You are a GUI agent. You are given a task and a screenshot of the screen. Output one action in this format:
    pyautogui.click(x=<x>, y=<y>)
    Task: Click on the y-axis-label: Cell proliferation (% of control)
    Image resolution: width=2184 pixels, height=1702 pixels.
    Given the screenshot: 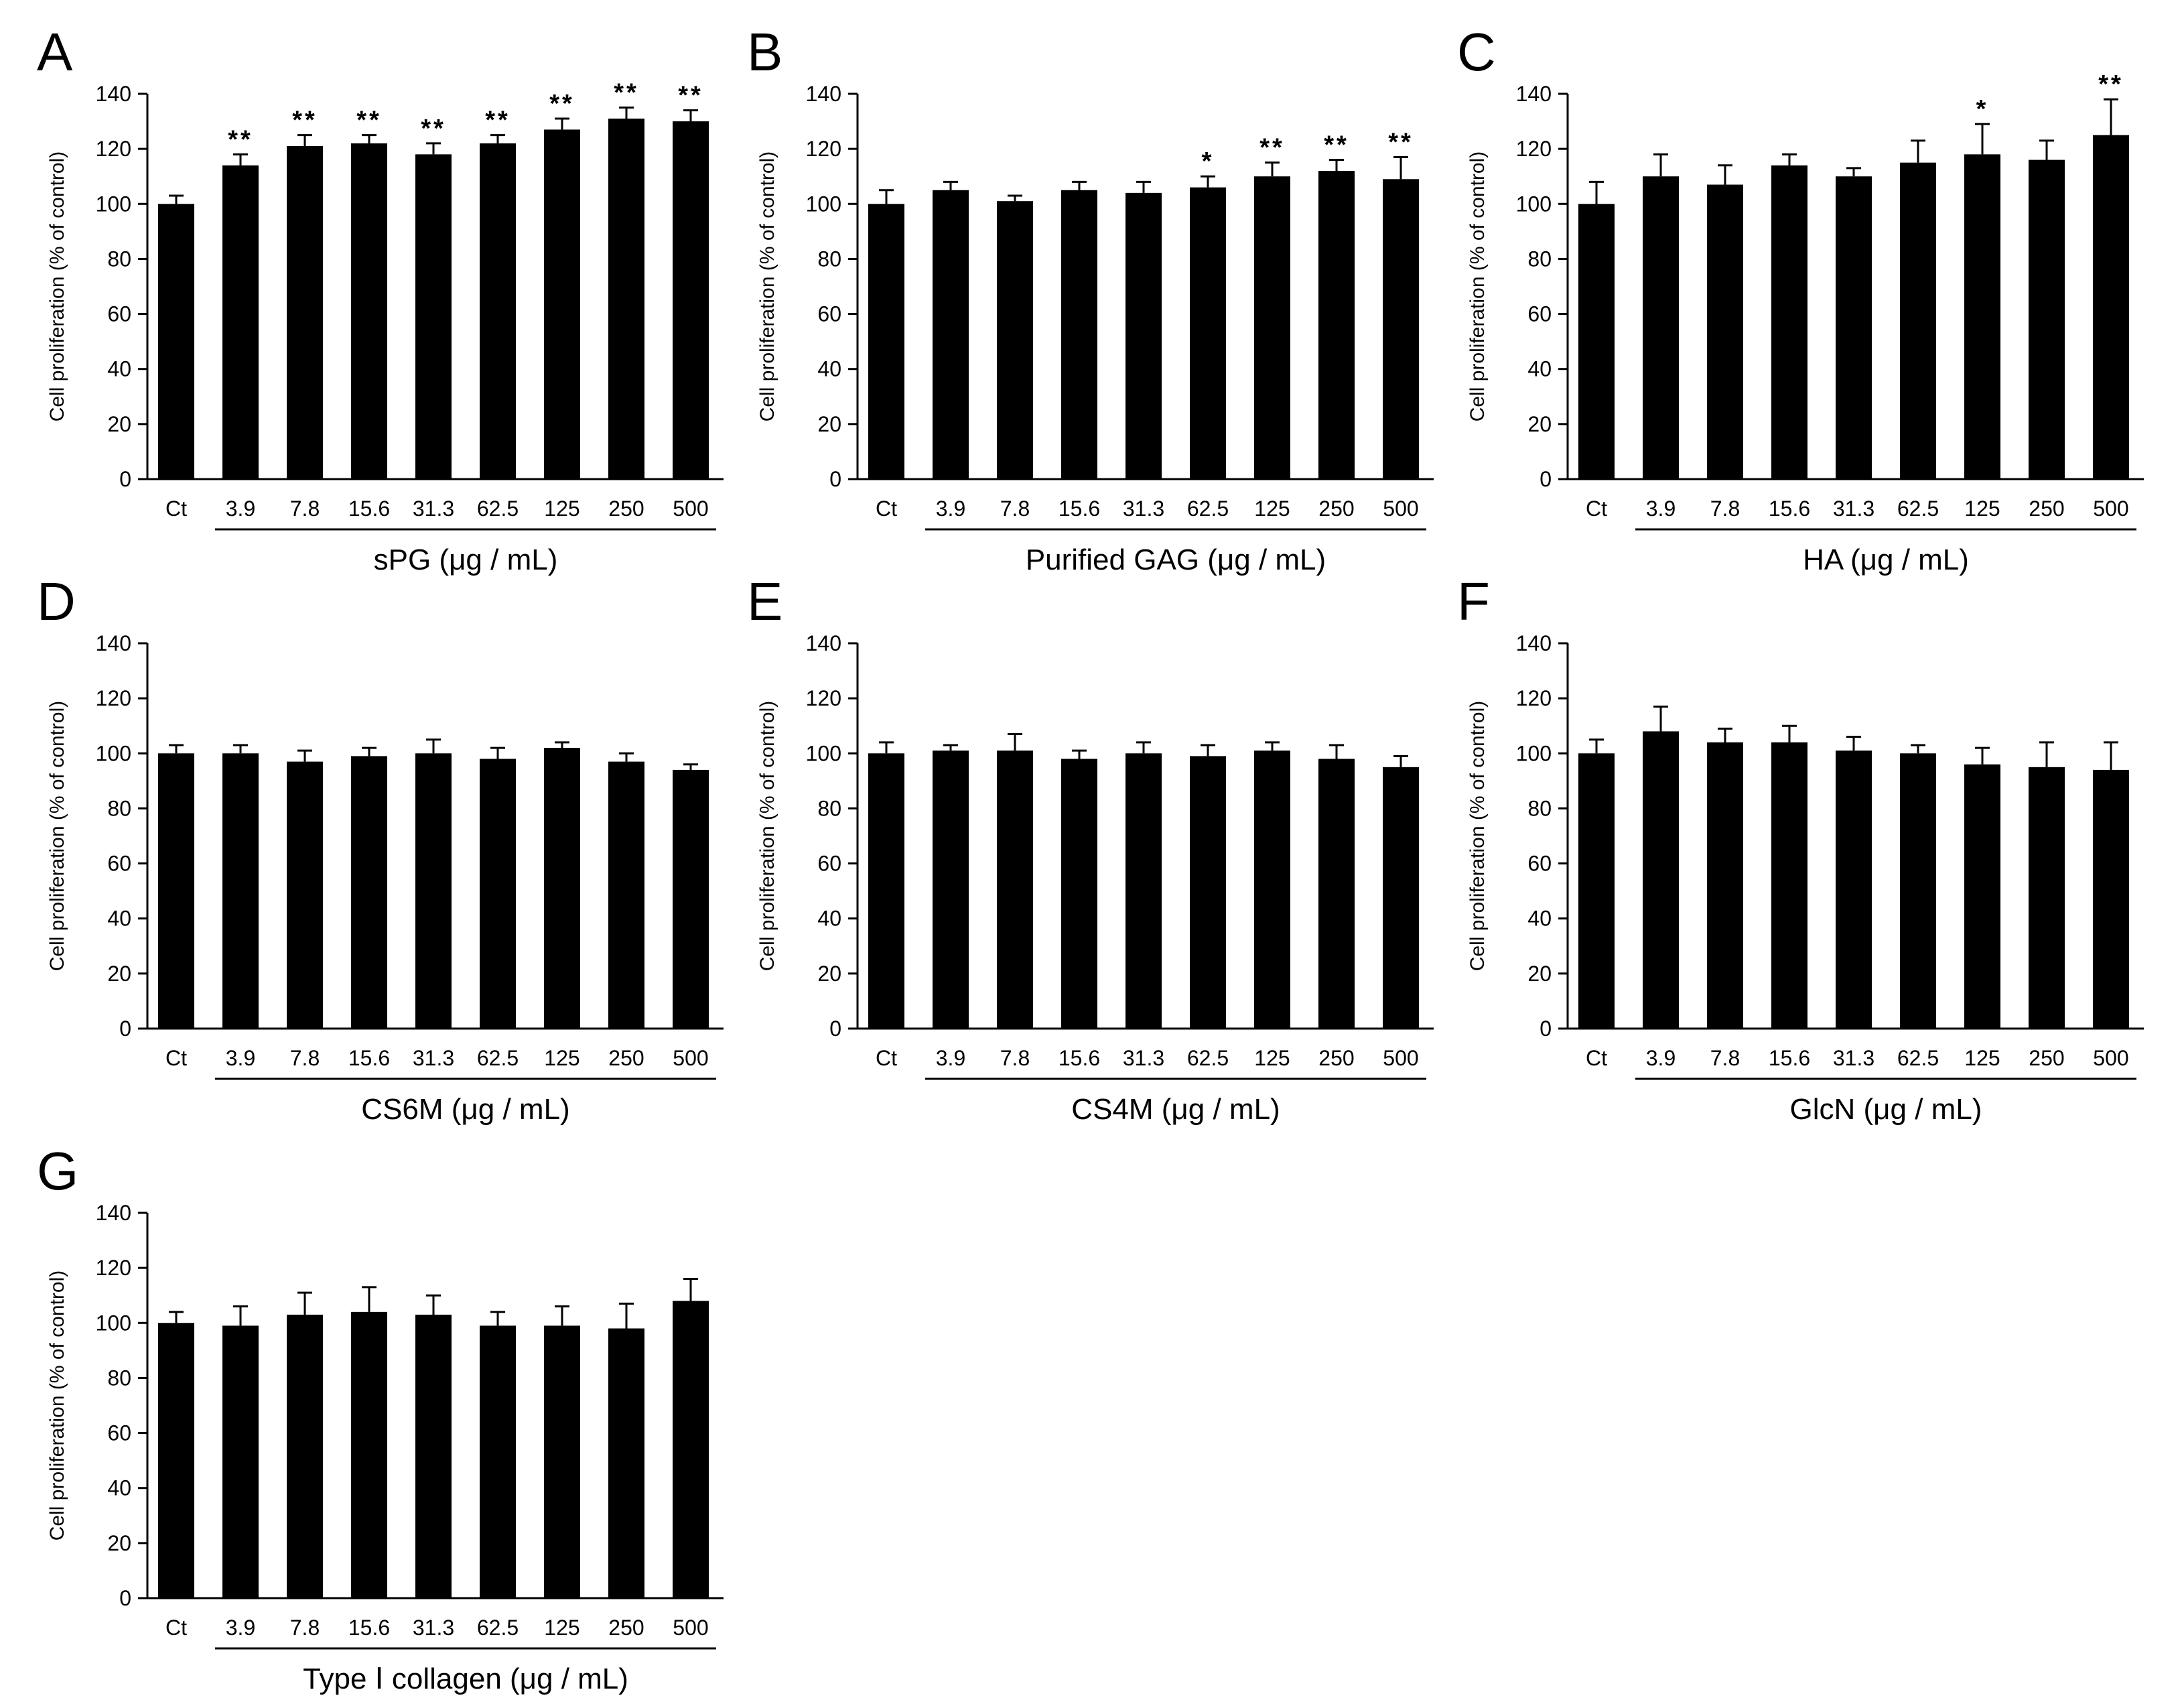 What is the action you would take?
    pyautogui.click(x=57, y=286)
    